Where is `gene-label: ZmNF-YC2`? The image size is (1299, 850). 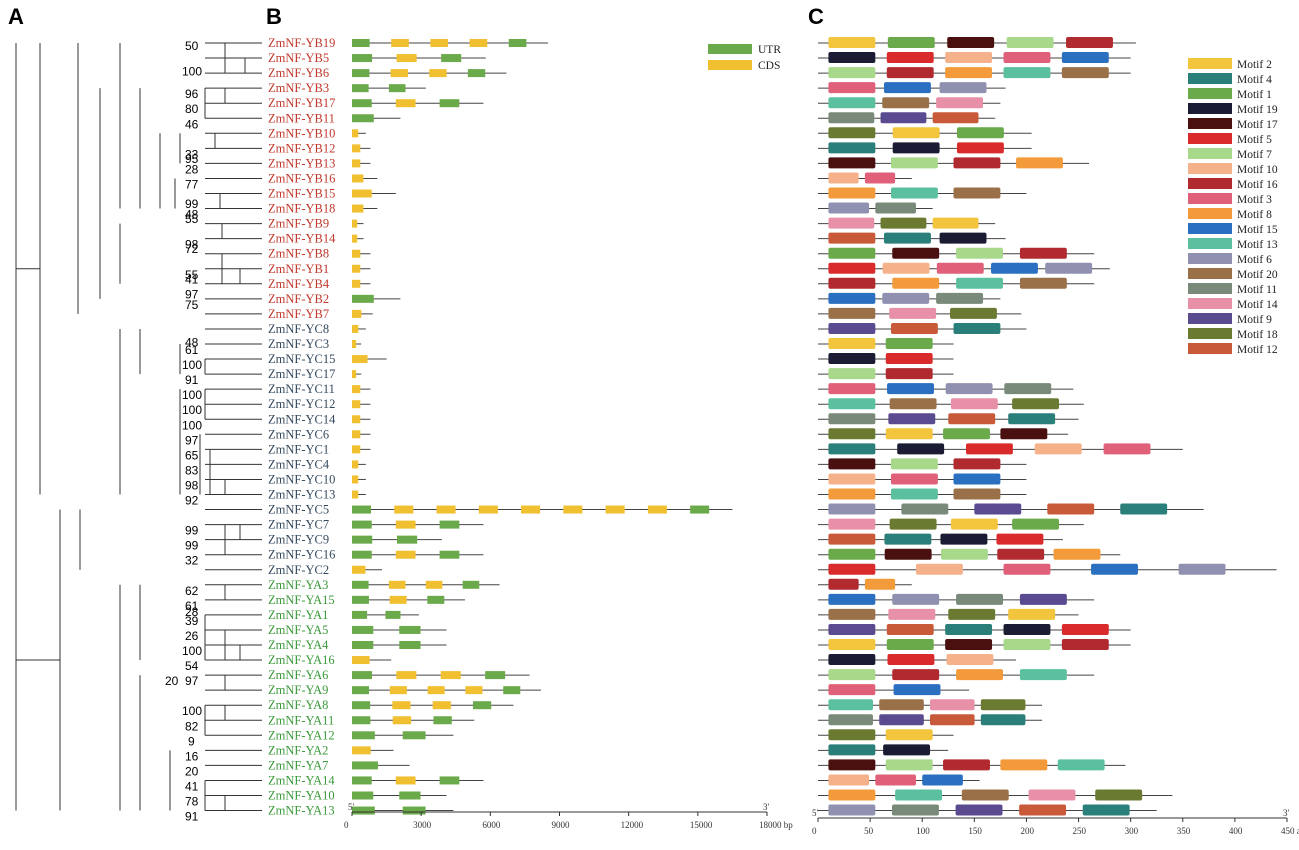 gene-label: ZmNF-YC2 is located at coordinates (298, 570).